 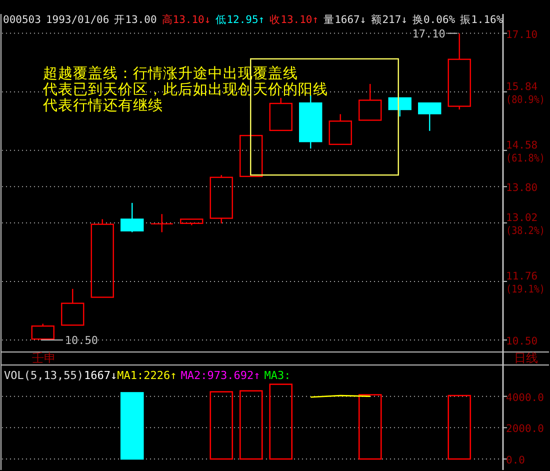 What do you see at coordinates (44, 358) in the screenshot?
I see `text: 壬申` at bounding box center [44, 358].